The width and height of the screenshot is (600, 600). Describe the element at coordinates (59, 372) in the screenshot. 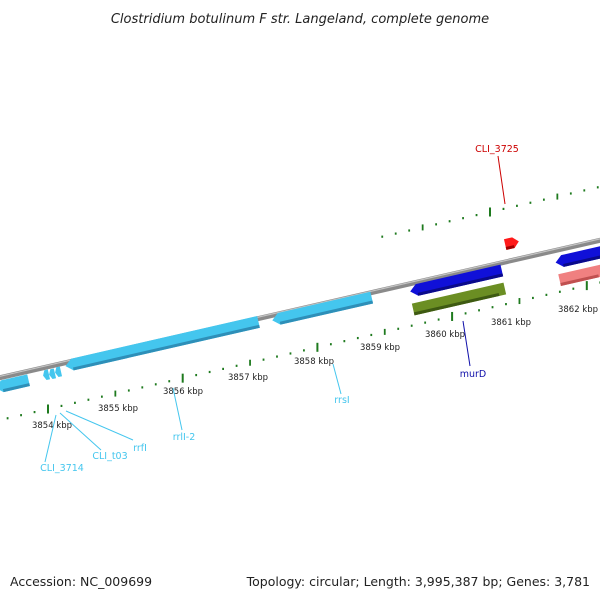

I see `feature-rrfi-b` at that location.